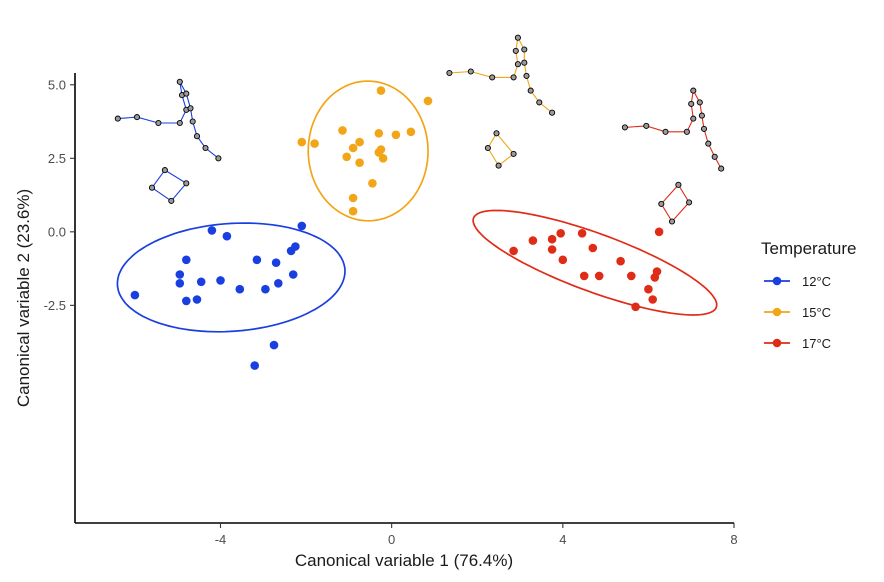 Image resolution: width=884 pixels, height=582 pixels. What do you see at coordinates (816, 312) in the screenshot?
I see `legend-label: 15°C` at bounding box center [816, 312].